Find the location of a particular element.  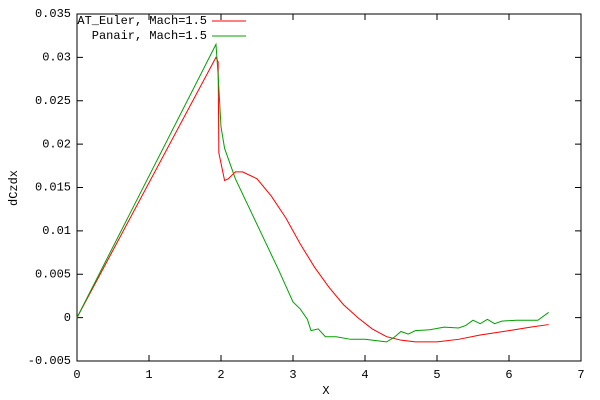

x-tick-label: 2 is located at coordinates (220, 375).